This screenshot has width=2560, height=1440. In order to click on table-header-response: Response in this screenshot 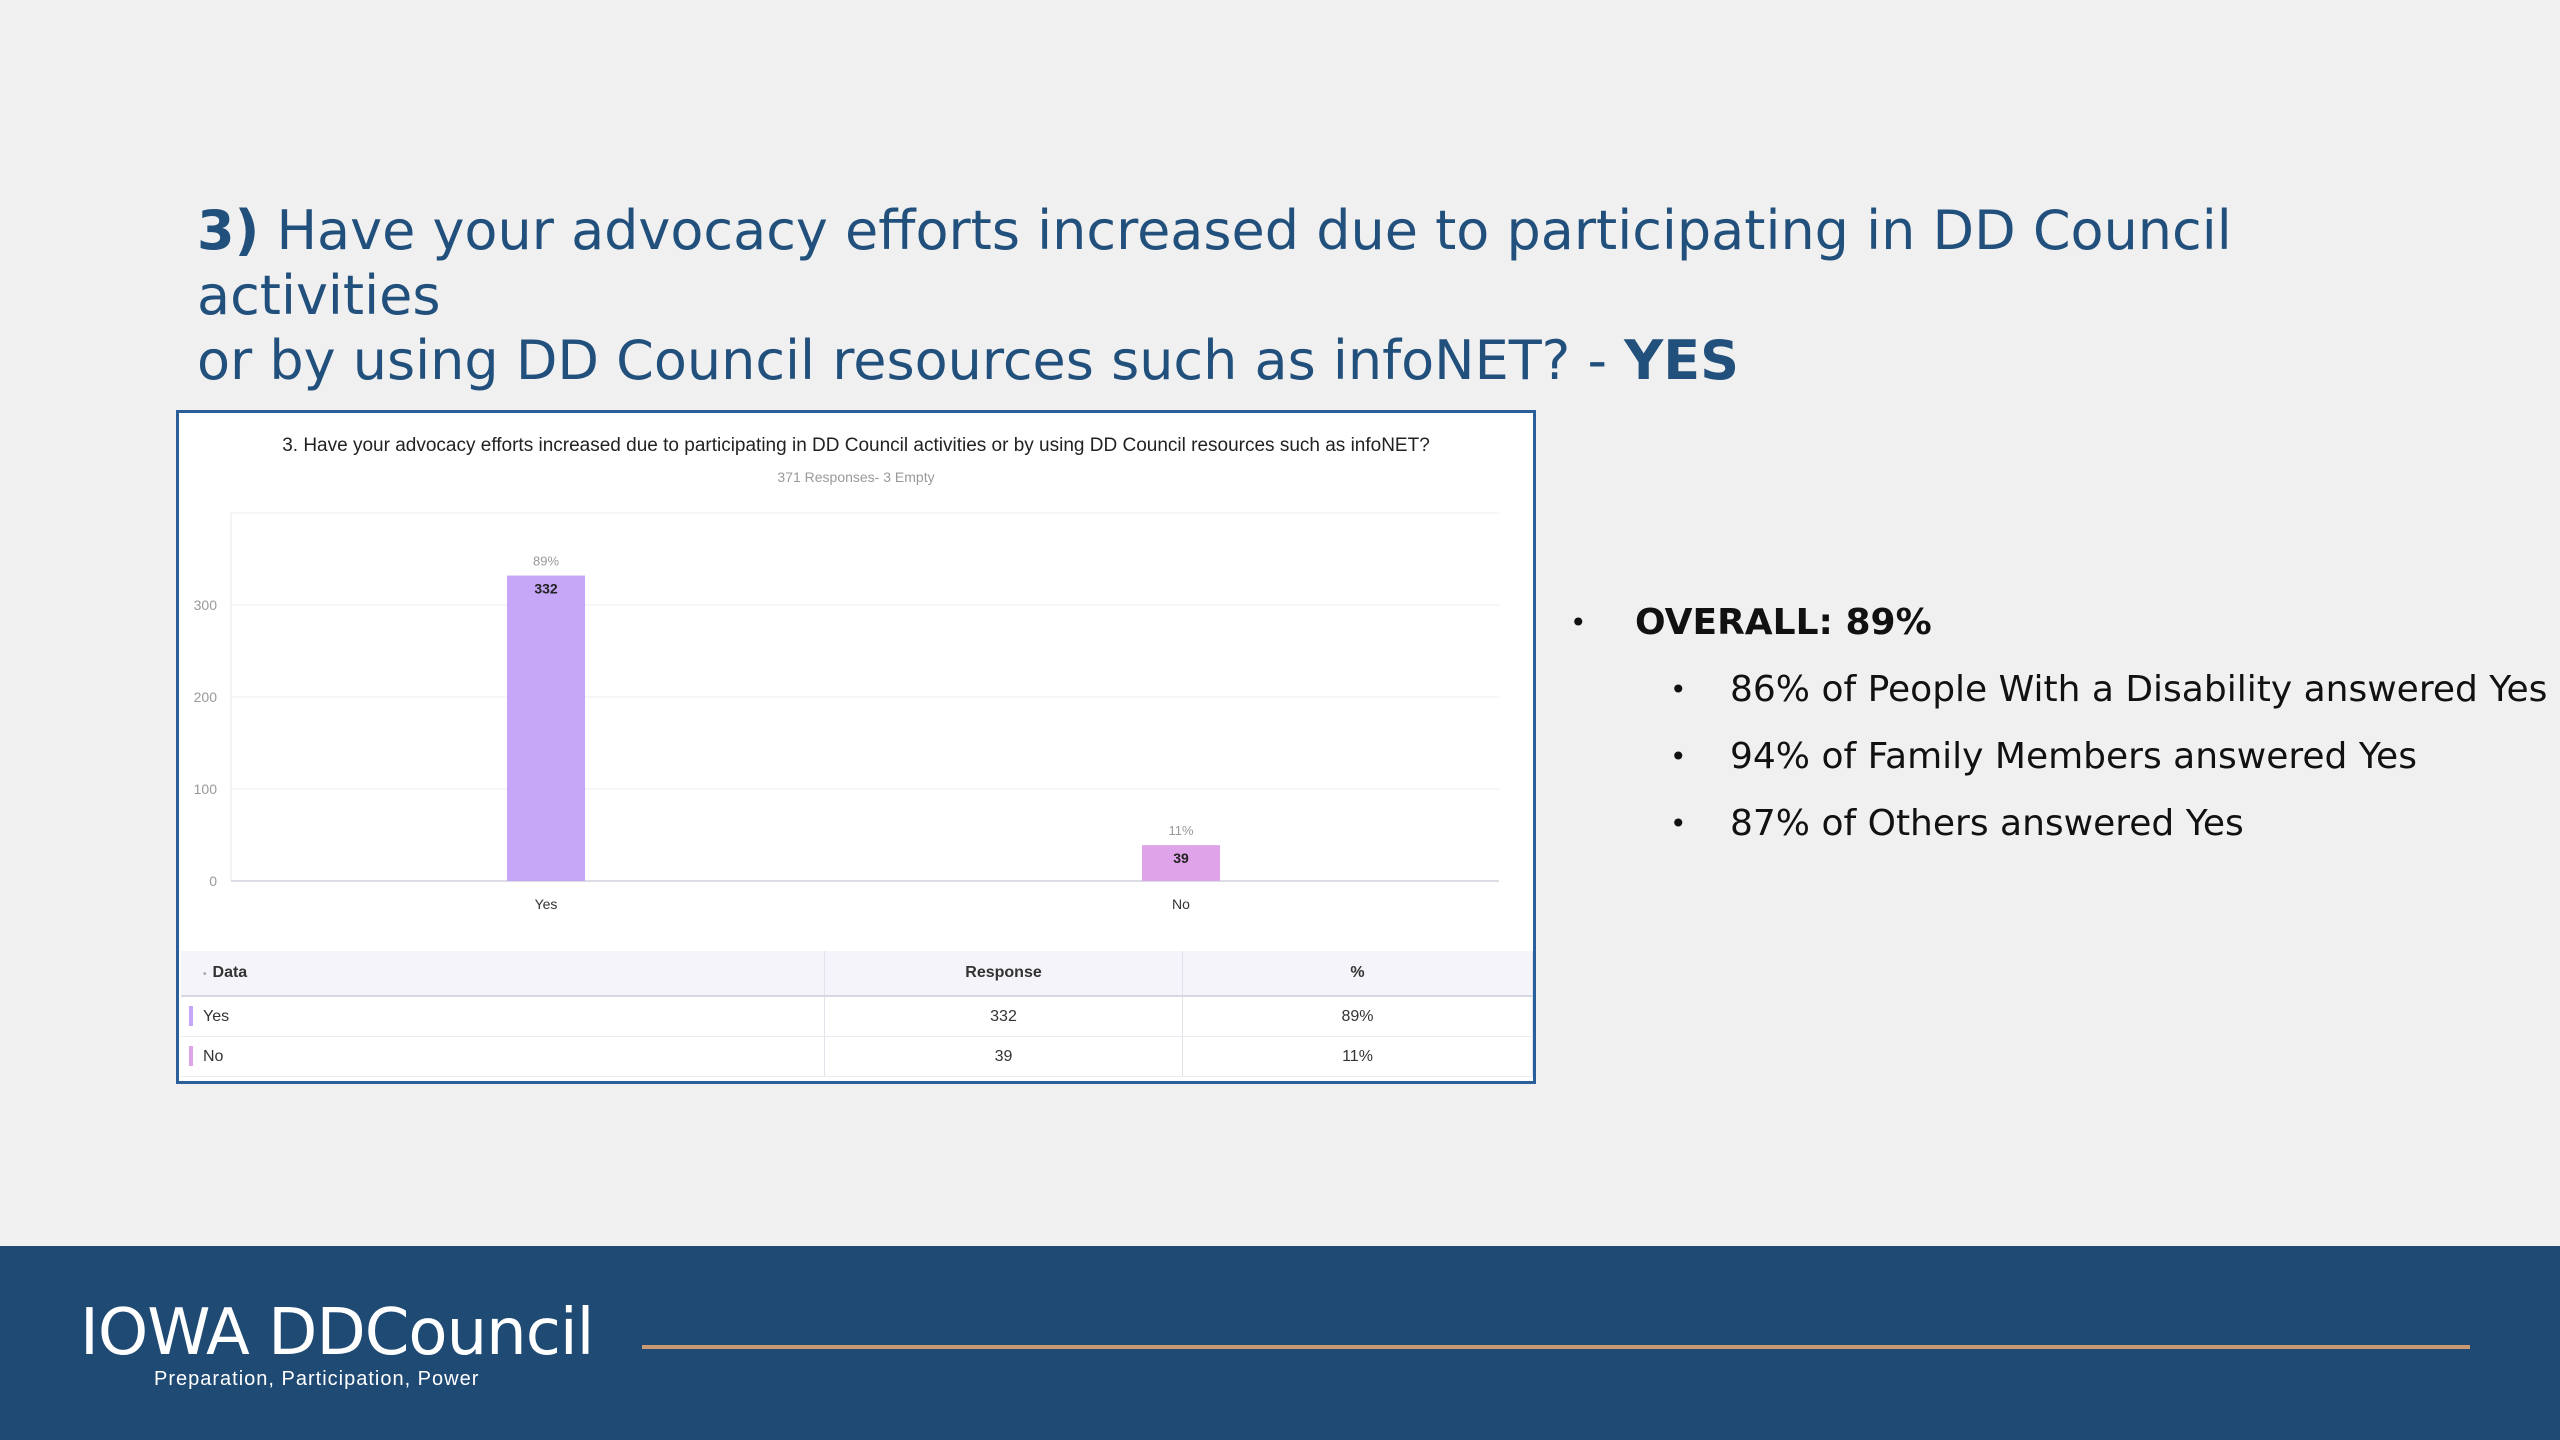, I will do `click(1003, 974)`.